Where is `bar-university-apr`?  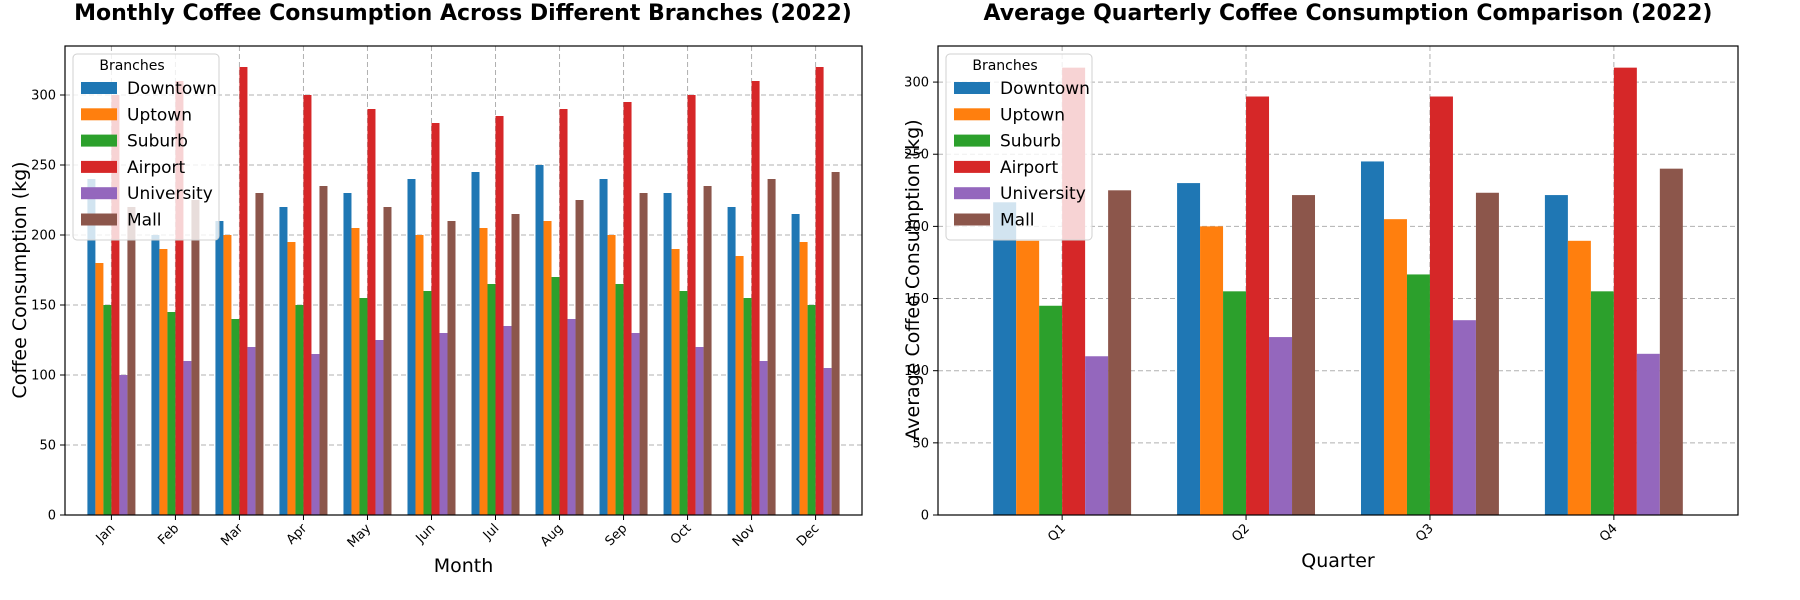 bar-university-apr is located at coordinates (315, 434).